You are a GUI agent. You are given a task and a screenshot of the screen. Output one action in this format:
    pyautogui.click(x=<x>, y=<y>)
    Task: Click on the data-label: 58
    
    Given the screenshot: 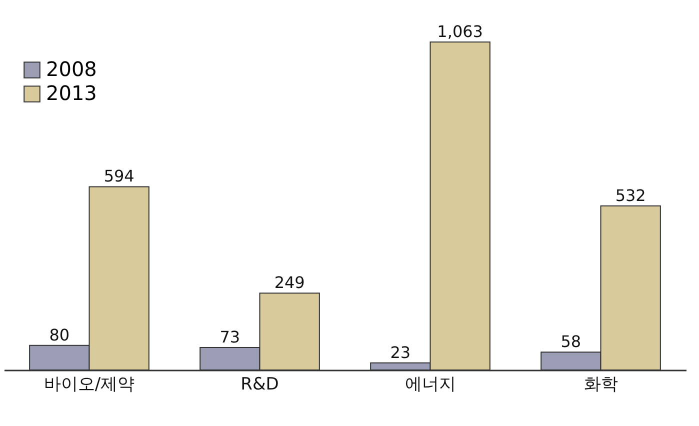 What is the action you would take?
    pyautogui.click(x=571, y=342)
    